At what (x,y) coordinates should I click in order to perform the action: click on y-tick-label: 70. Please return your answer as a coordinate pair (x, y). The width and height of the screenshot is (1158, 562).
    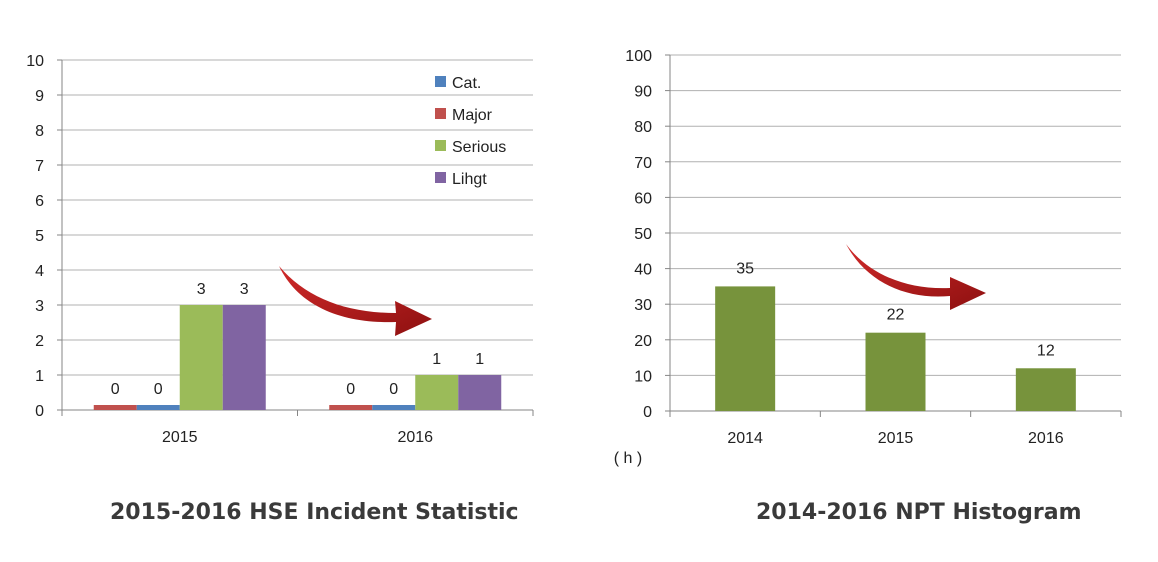
    Looking at the image, I should click on (643, 163).